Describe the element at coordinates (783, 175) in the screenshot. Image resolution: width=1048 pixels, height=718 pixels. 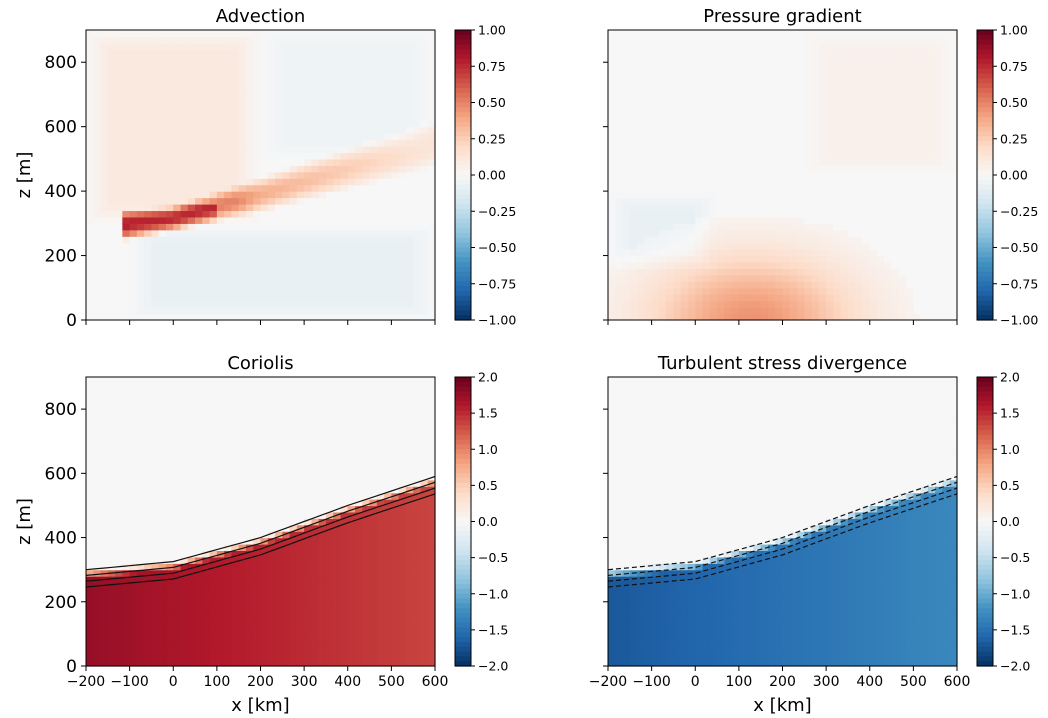
I see `heatmap-field` at that location.